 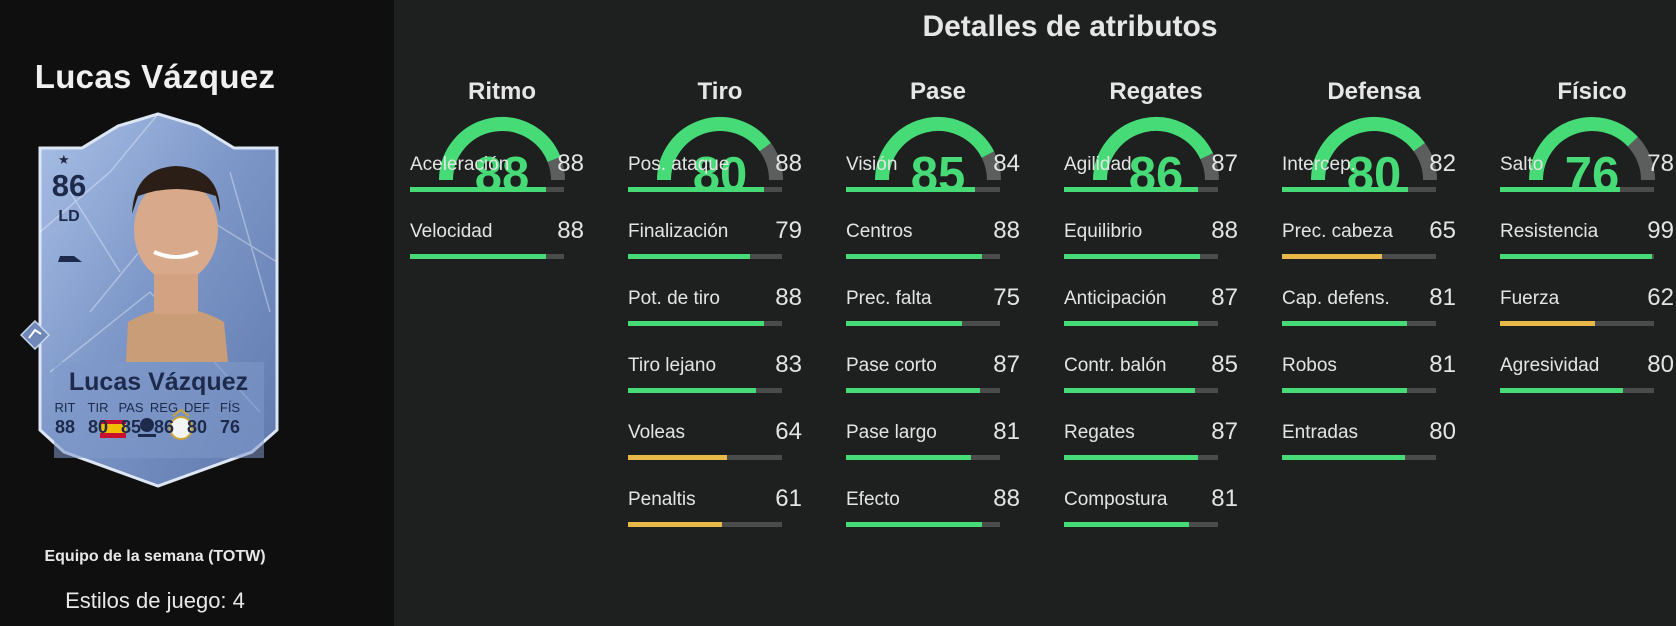 What do you see at coordinates (1592, 175) in the screenshot?
I see `category-rating: 76` at bounding box center [1592, 175].